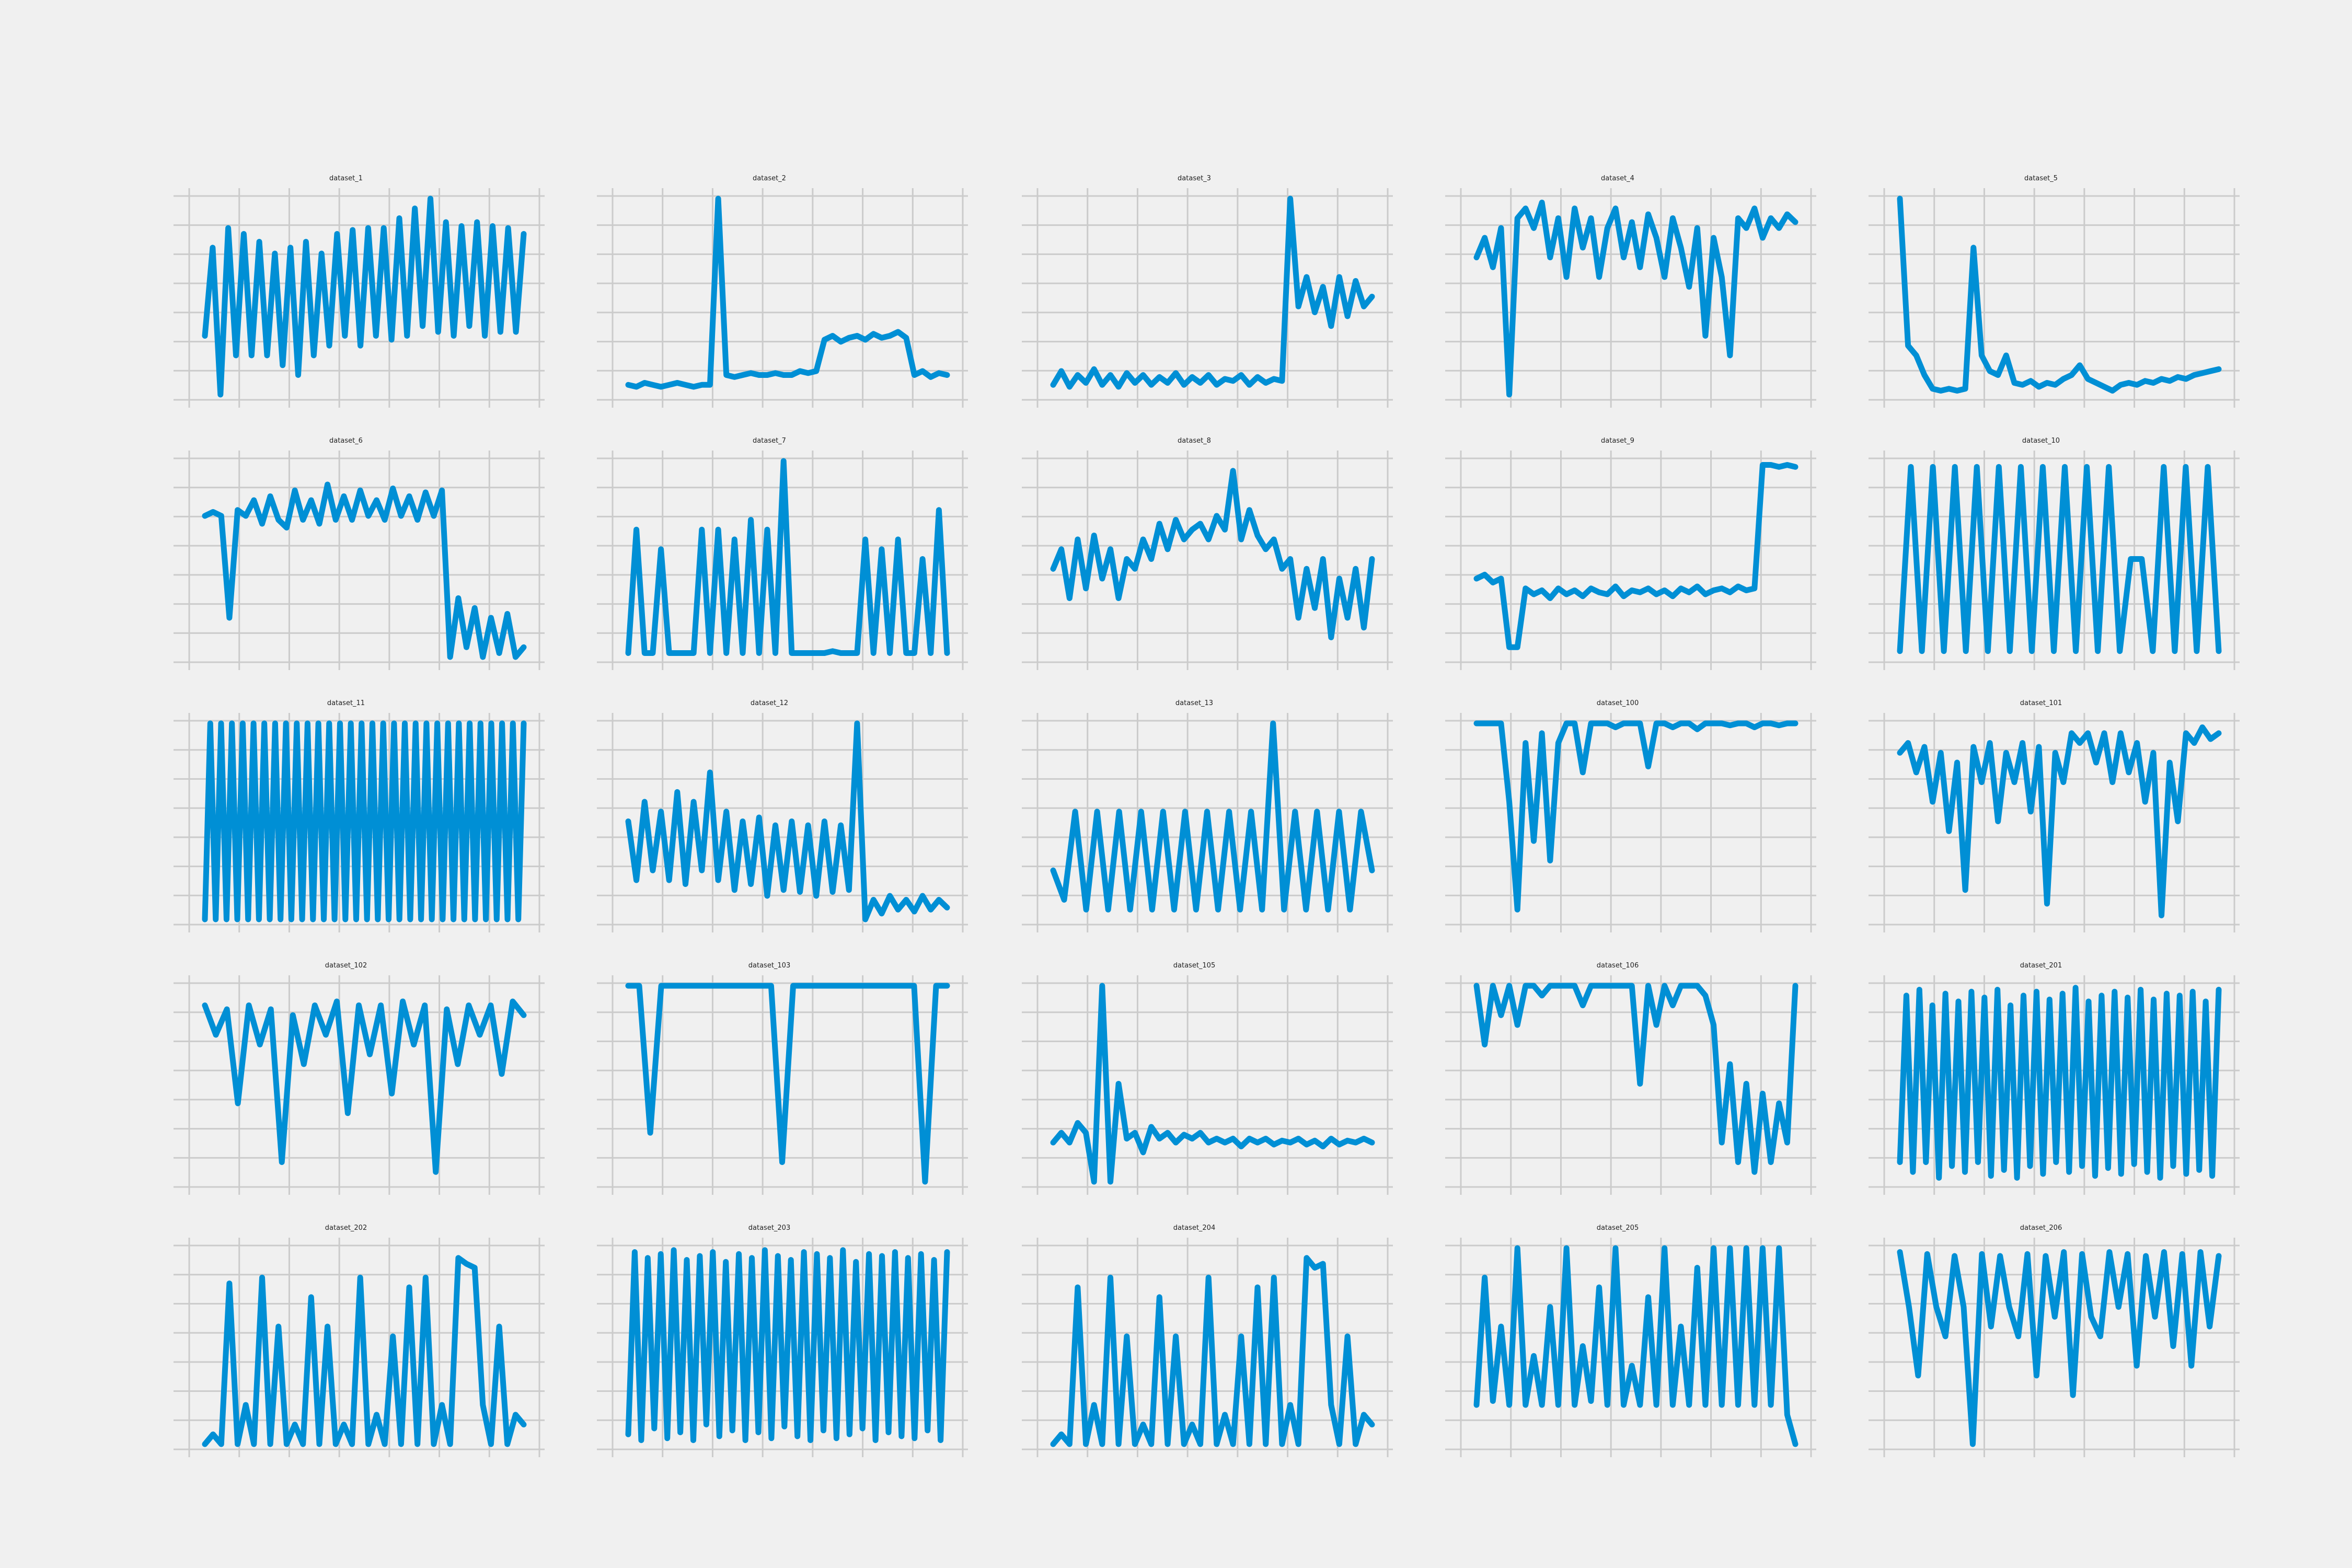 Image resolution: width=2352 pixels, height=1568 pixels. Describe the element at coordinates (769, 441) in the screenshot. I see `subplot-title: dataset_7` at that location.